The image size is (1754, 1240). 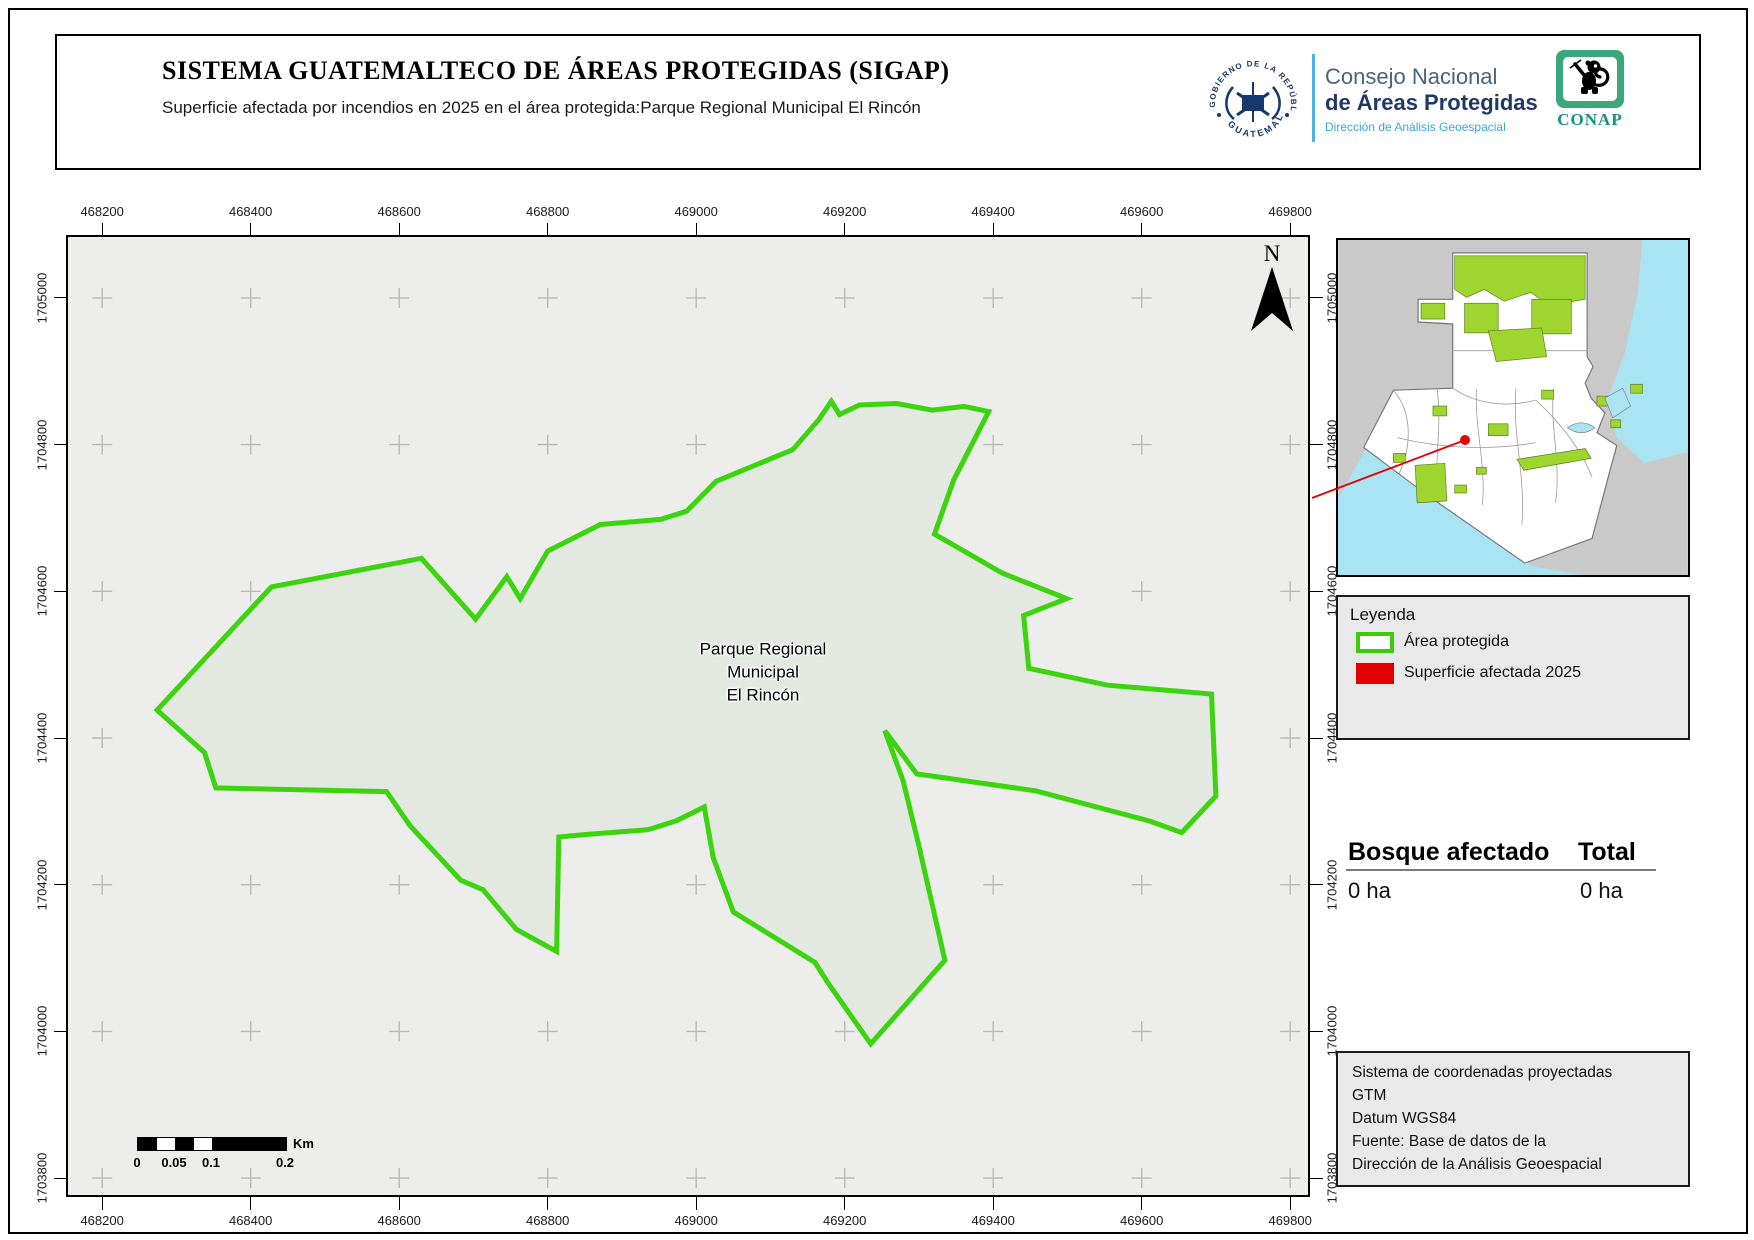 What do you see at coordinates (42, 444) in the screenshot?
I see `y-tick-label: 1704800` at bounding box center [42, 444].